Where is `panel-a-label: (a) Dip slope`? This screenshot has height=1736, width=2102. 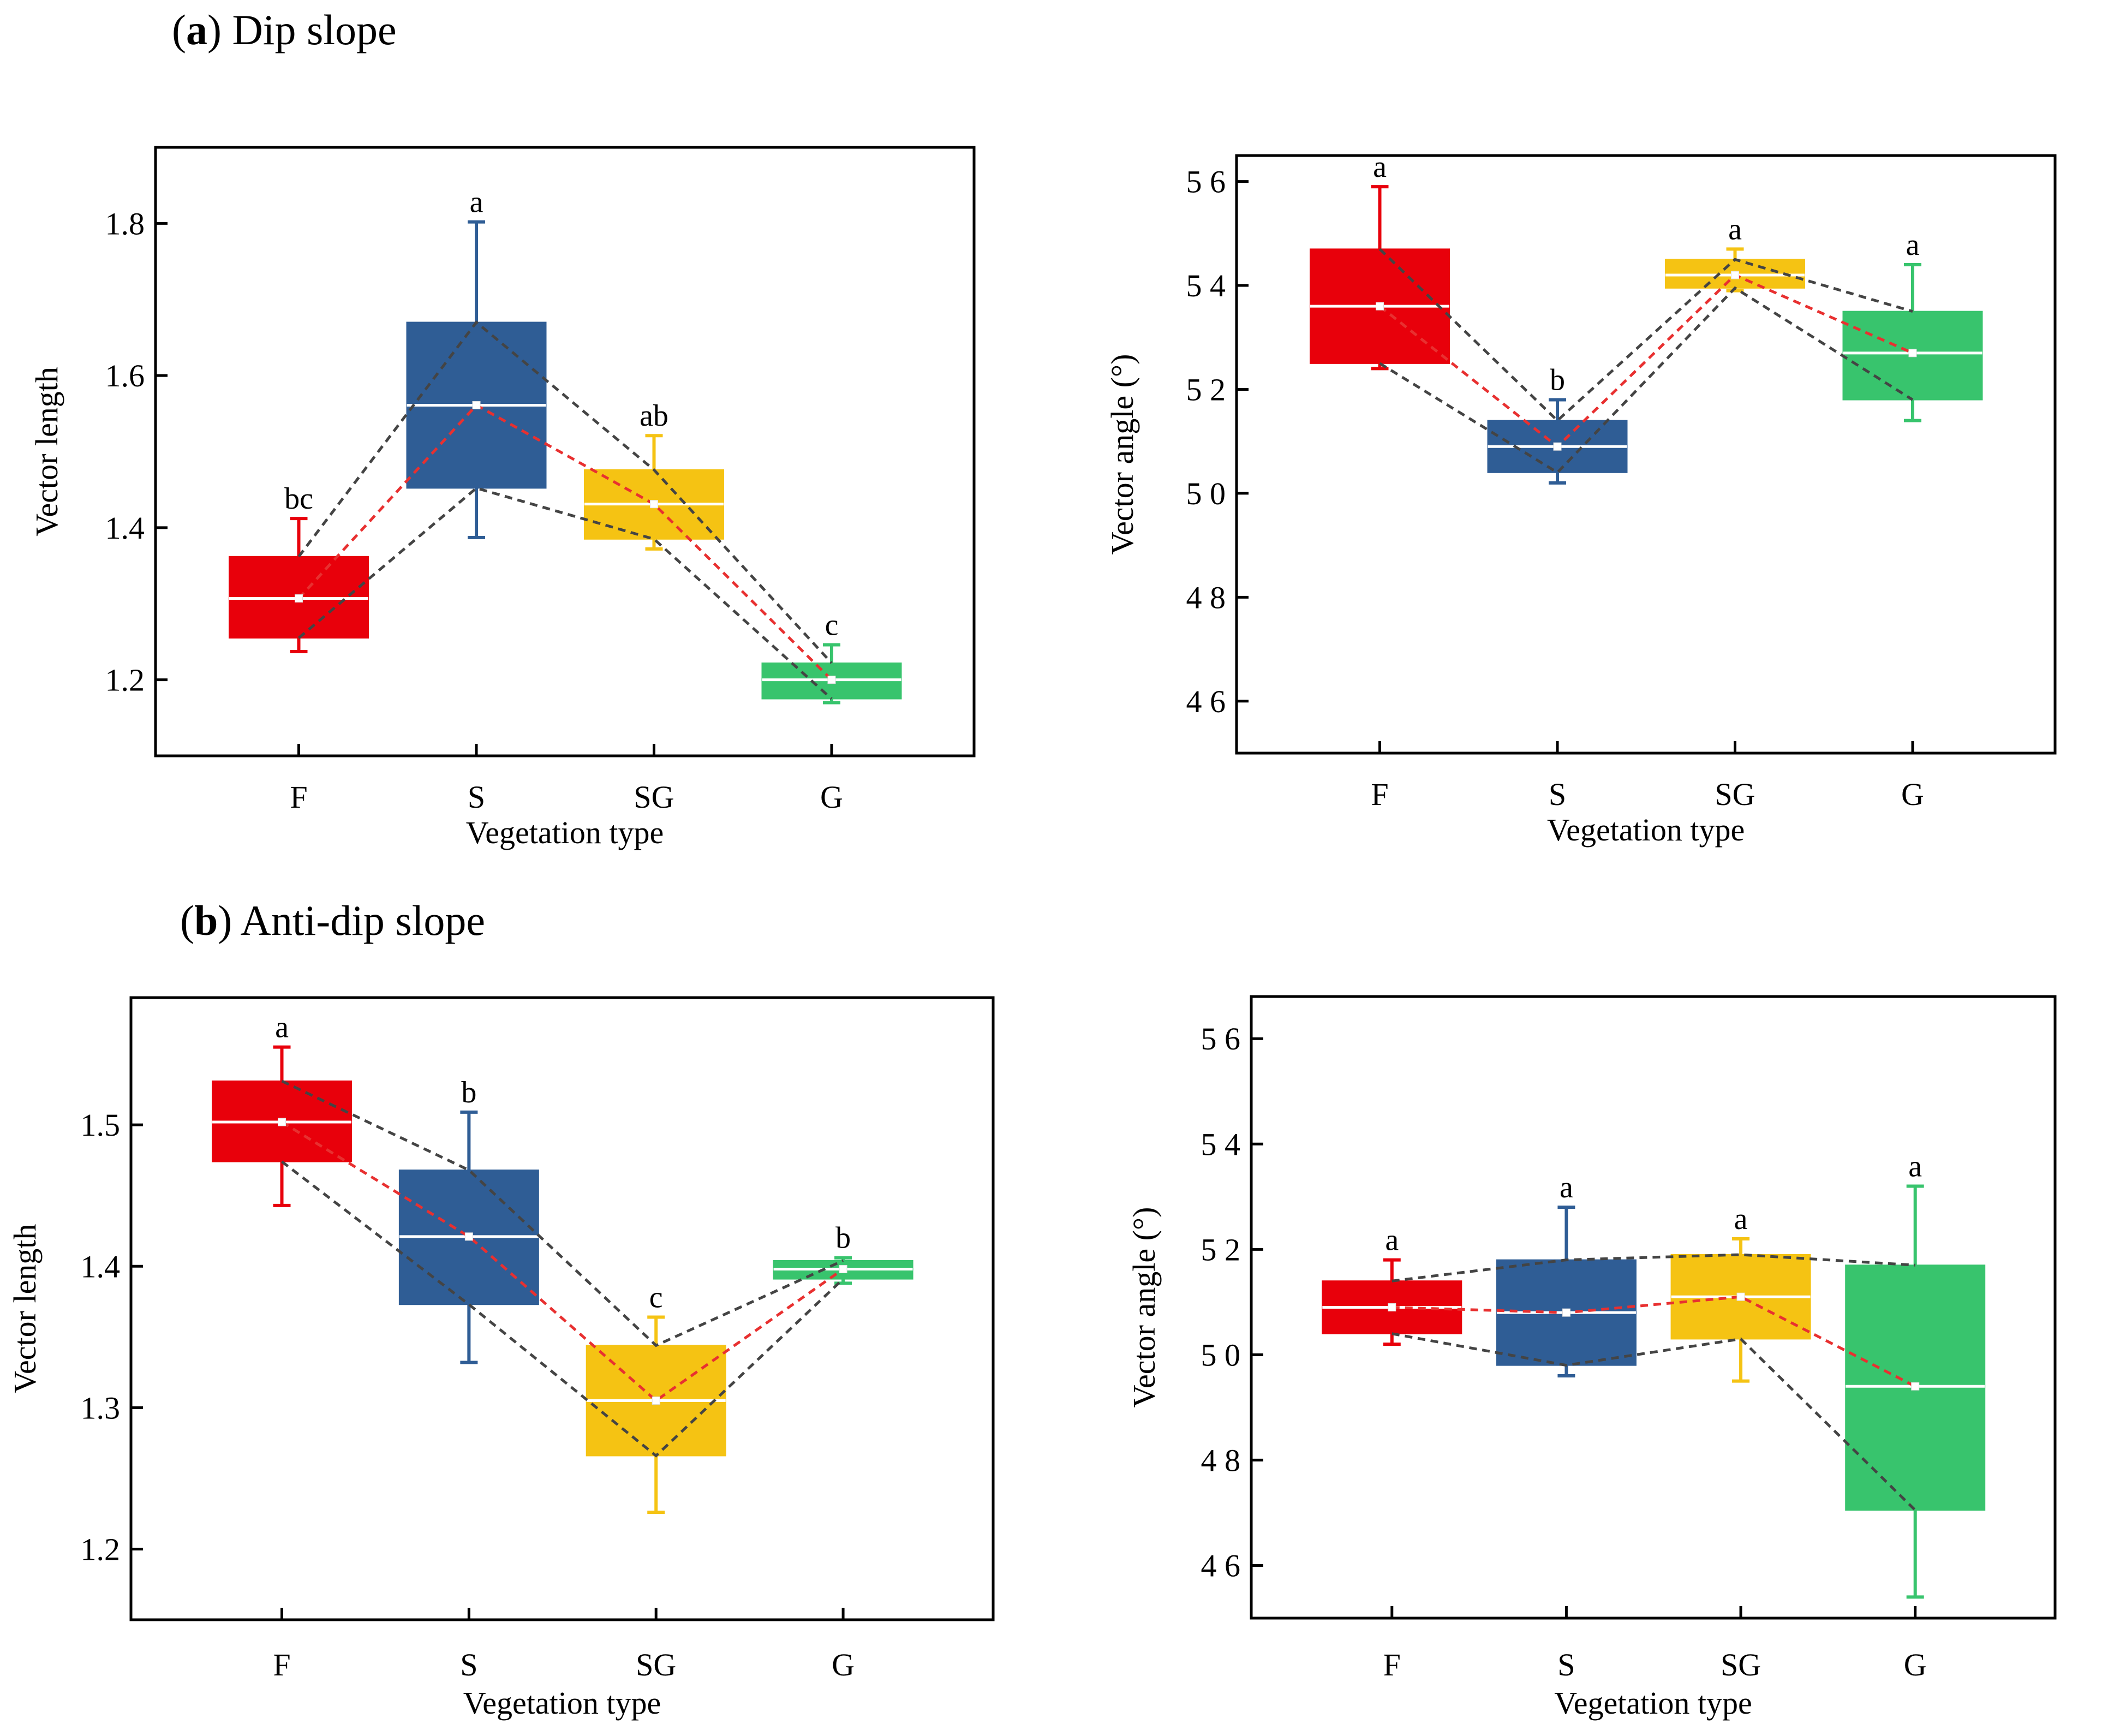 panel-a-label: (a) Dip slope is located at coordinates (284, 29).